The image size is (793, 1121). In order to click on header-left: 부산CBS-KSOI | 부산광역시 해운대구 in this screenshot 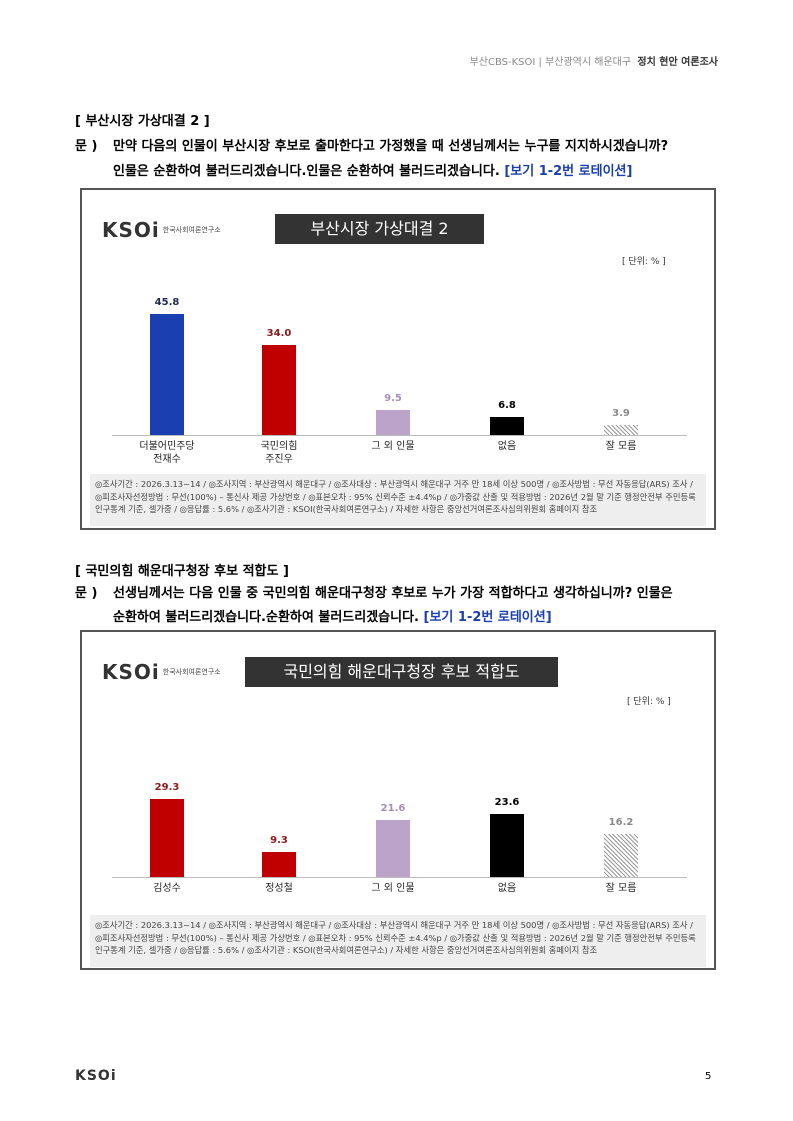, I will do `click(550, 62)`.